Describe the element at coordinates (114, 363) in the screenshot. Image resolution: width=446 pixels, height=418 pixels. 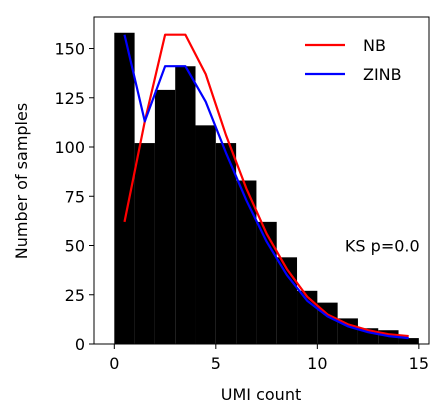
I see `x-tick-label: 0` at that location.